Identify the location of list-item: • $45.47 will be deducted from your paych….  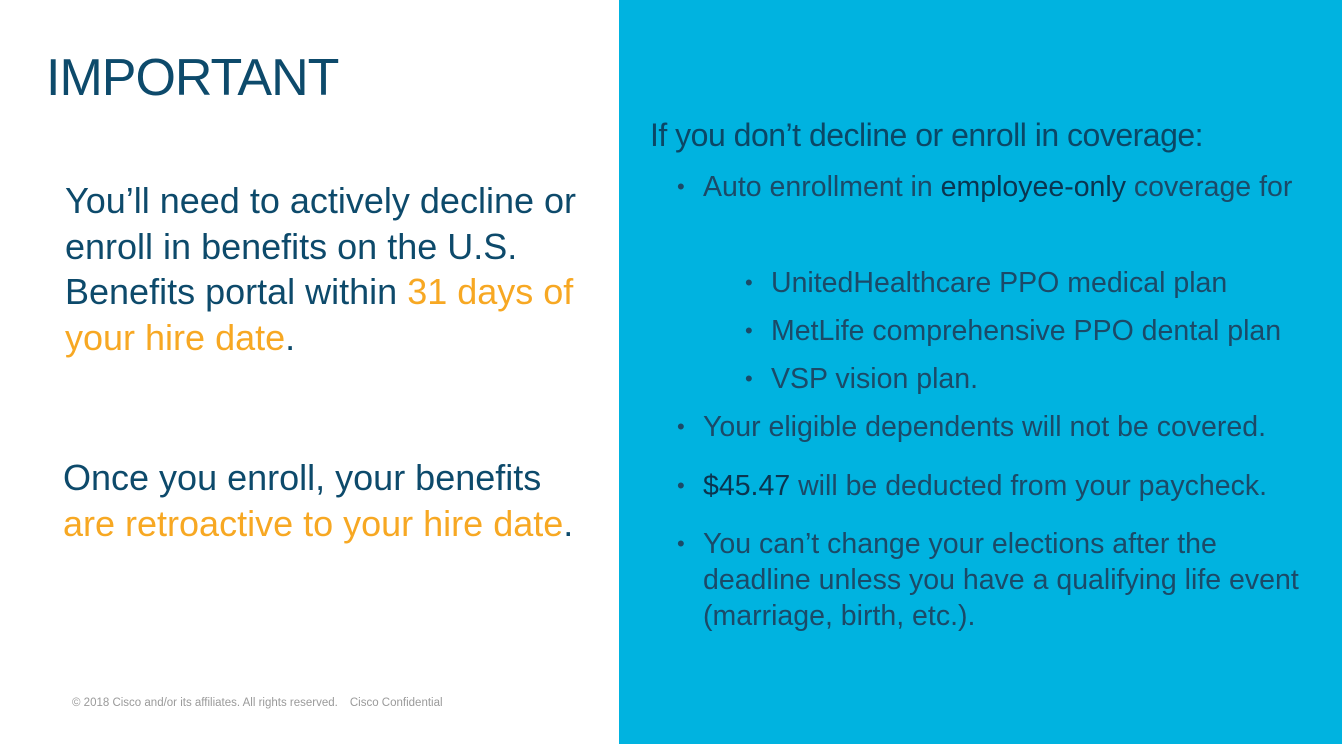
(972, 486).